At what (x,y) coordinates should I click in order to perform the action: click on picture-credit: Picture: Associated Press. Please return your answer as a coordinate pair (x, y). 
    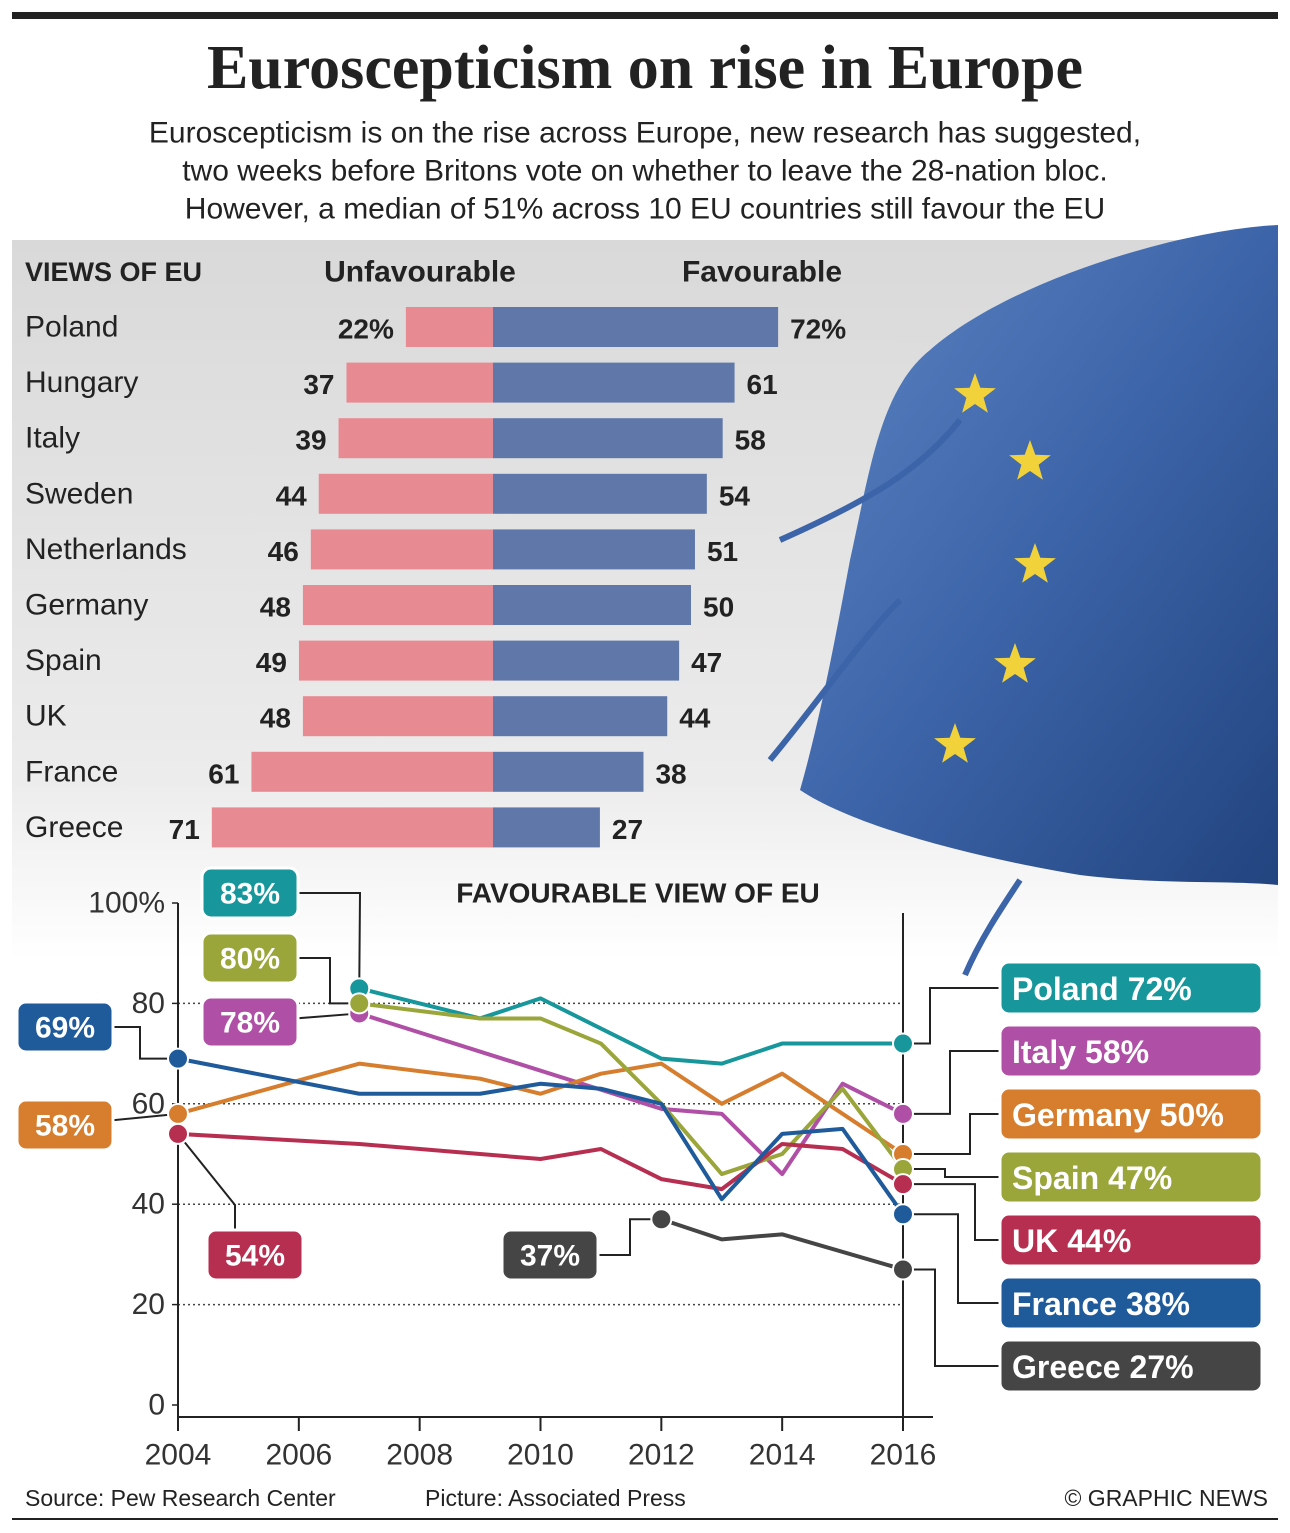
    Looking at the image, I should click on (555, 1498).